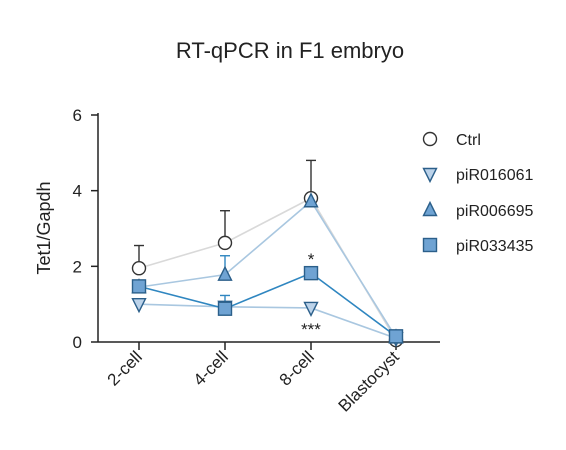  Describe the element at coordinates (369, 381) in the screenshot. I see `x-tick-label: Blastocyst` at that location.